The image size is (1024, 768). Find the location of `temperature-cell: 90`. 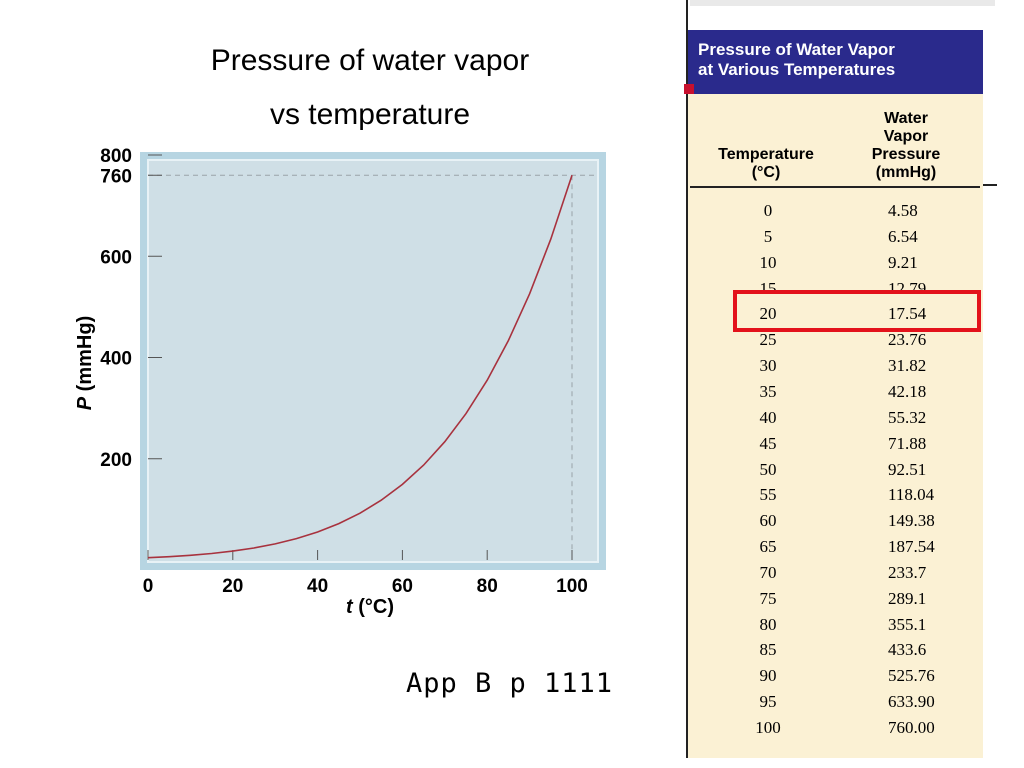

temperature-cell: 90 is located at coordinates (768, 676).